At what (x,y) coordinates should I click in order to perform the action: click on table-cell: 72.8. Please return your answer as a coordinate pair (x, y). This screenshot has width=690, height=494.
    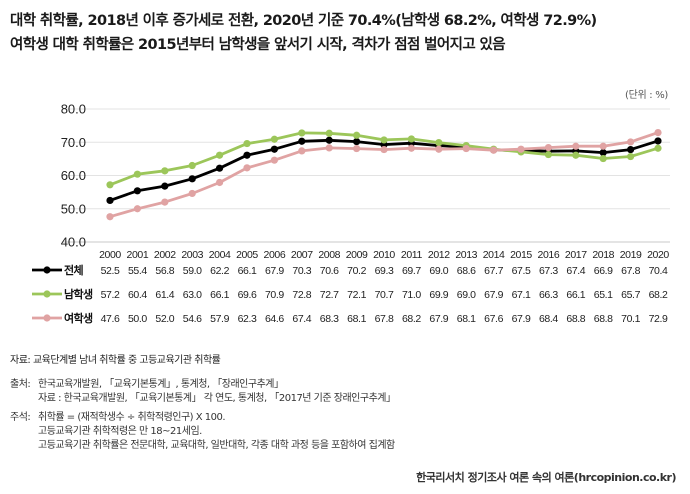
    Looking at the image, I should click on (301, 295).